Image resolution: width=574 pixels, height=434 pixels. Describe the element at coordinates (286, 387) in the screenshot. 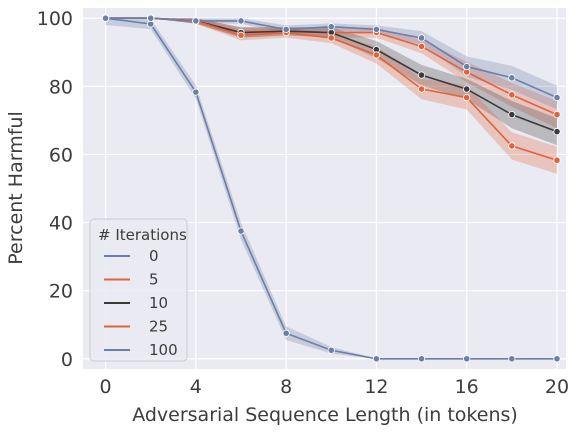

I see `x-tick-label: 8` at that location.